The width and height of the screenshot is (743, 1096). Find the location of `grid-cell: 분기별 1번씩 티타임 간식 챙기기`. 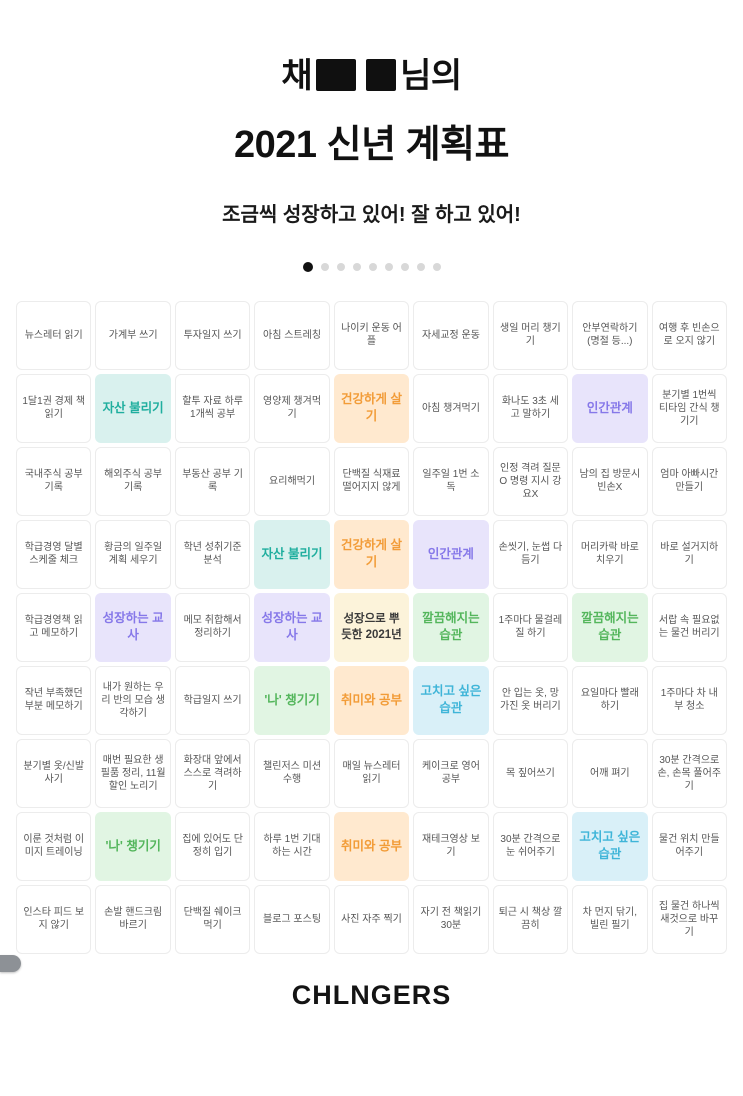

grid-cell: 분기별 1번씩 티타임 간식 챙기기 is located at coordinates (689, 408).